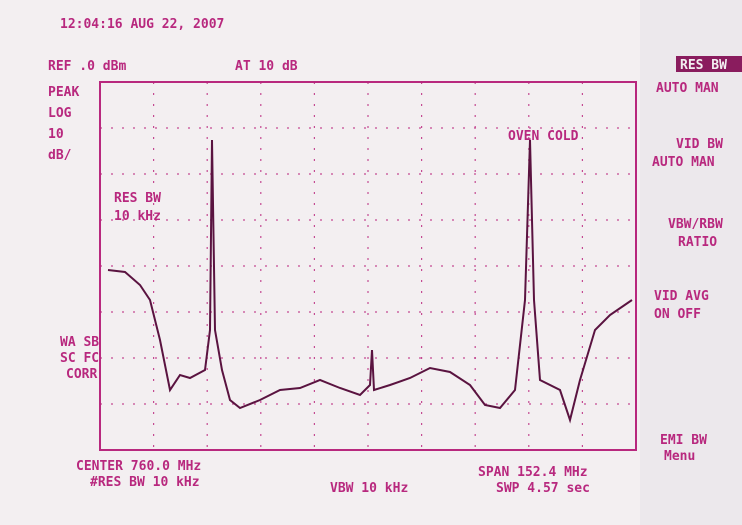 The width and height of the screenshot is (742, 525). What do you see at coordinates (142, 24) in the screenshot?
I see `timestamp: 12:04:16 AUG 22, 2007` at bounding box center [142, 24].